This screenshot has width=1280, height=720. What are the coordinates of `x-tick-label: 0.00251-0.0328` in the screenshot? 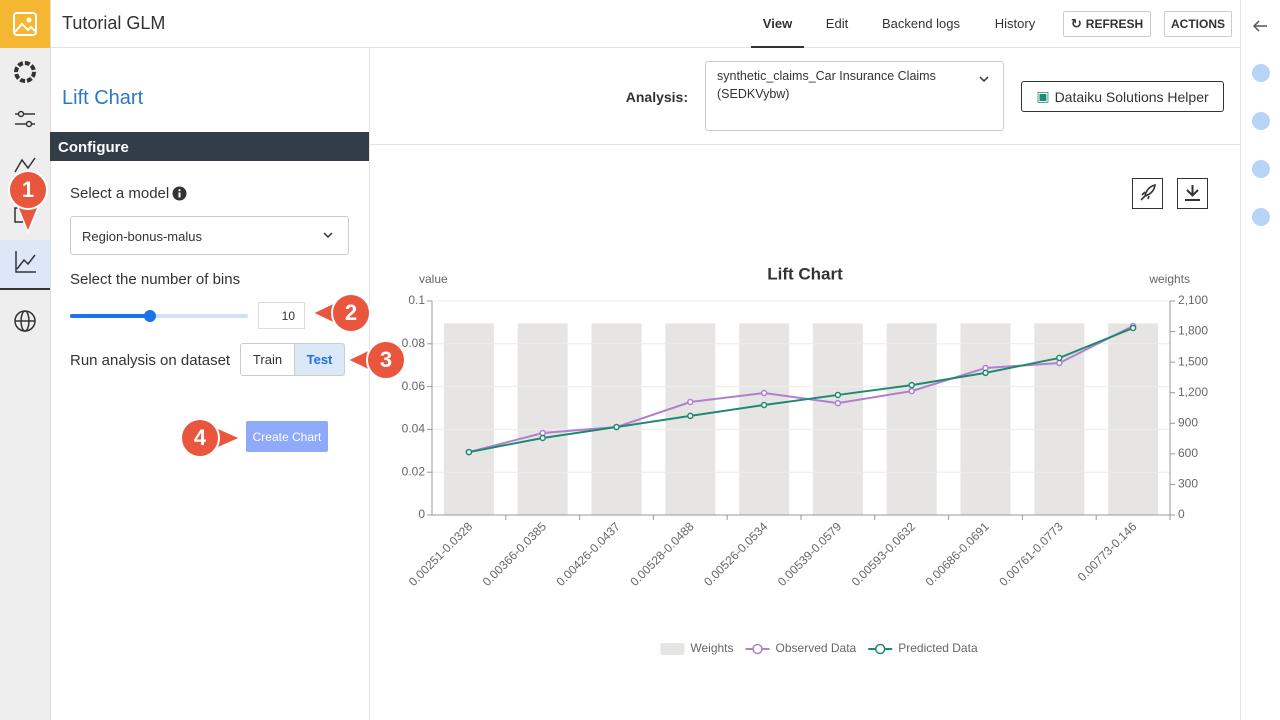 It's located at (441, 554).